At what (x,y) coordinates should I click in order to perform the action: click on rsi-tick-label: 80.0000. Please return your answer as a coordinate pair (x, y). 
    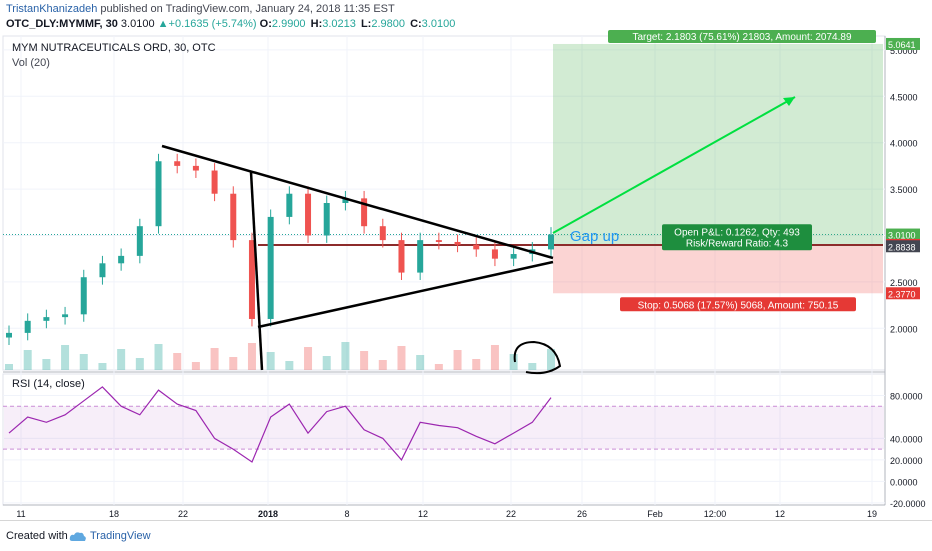
    Looking at the image, I should click on (906, 396).